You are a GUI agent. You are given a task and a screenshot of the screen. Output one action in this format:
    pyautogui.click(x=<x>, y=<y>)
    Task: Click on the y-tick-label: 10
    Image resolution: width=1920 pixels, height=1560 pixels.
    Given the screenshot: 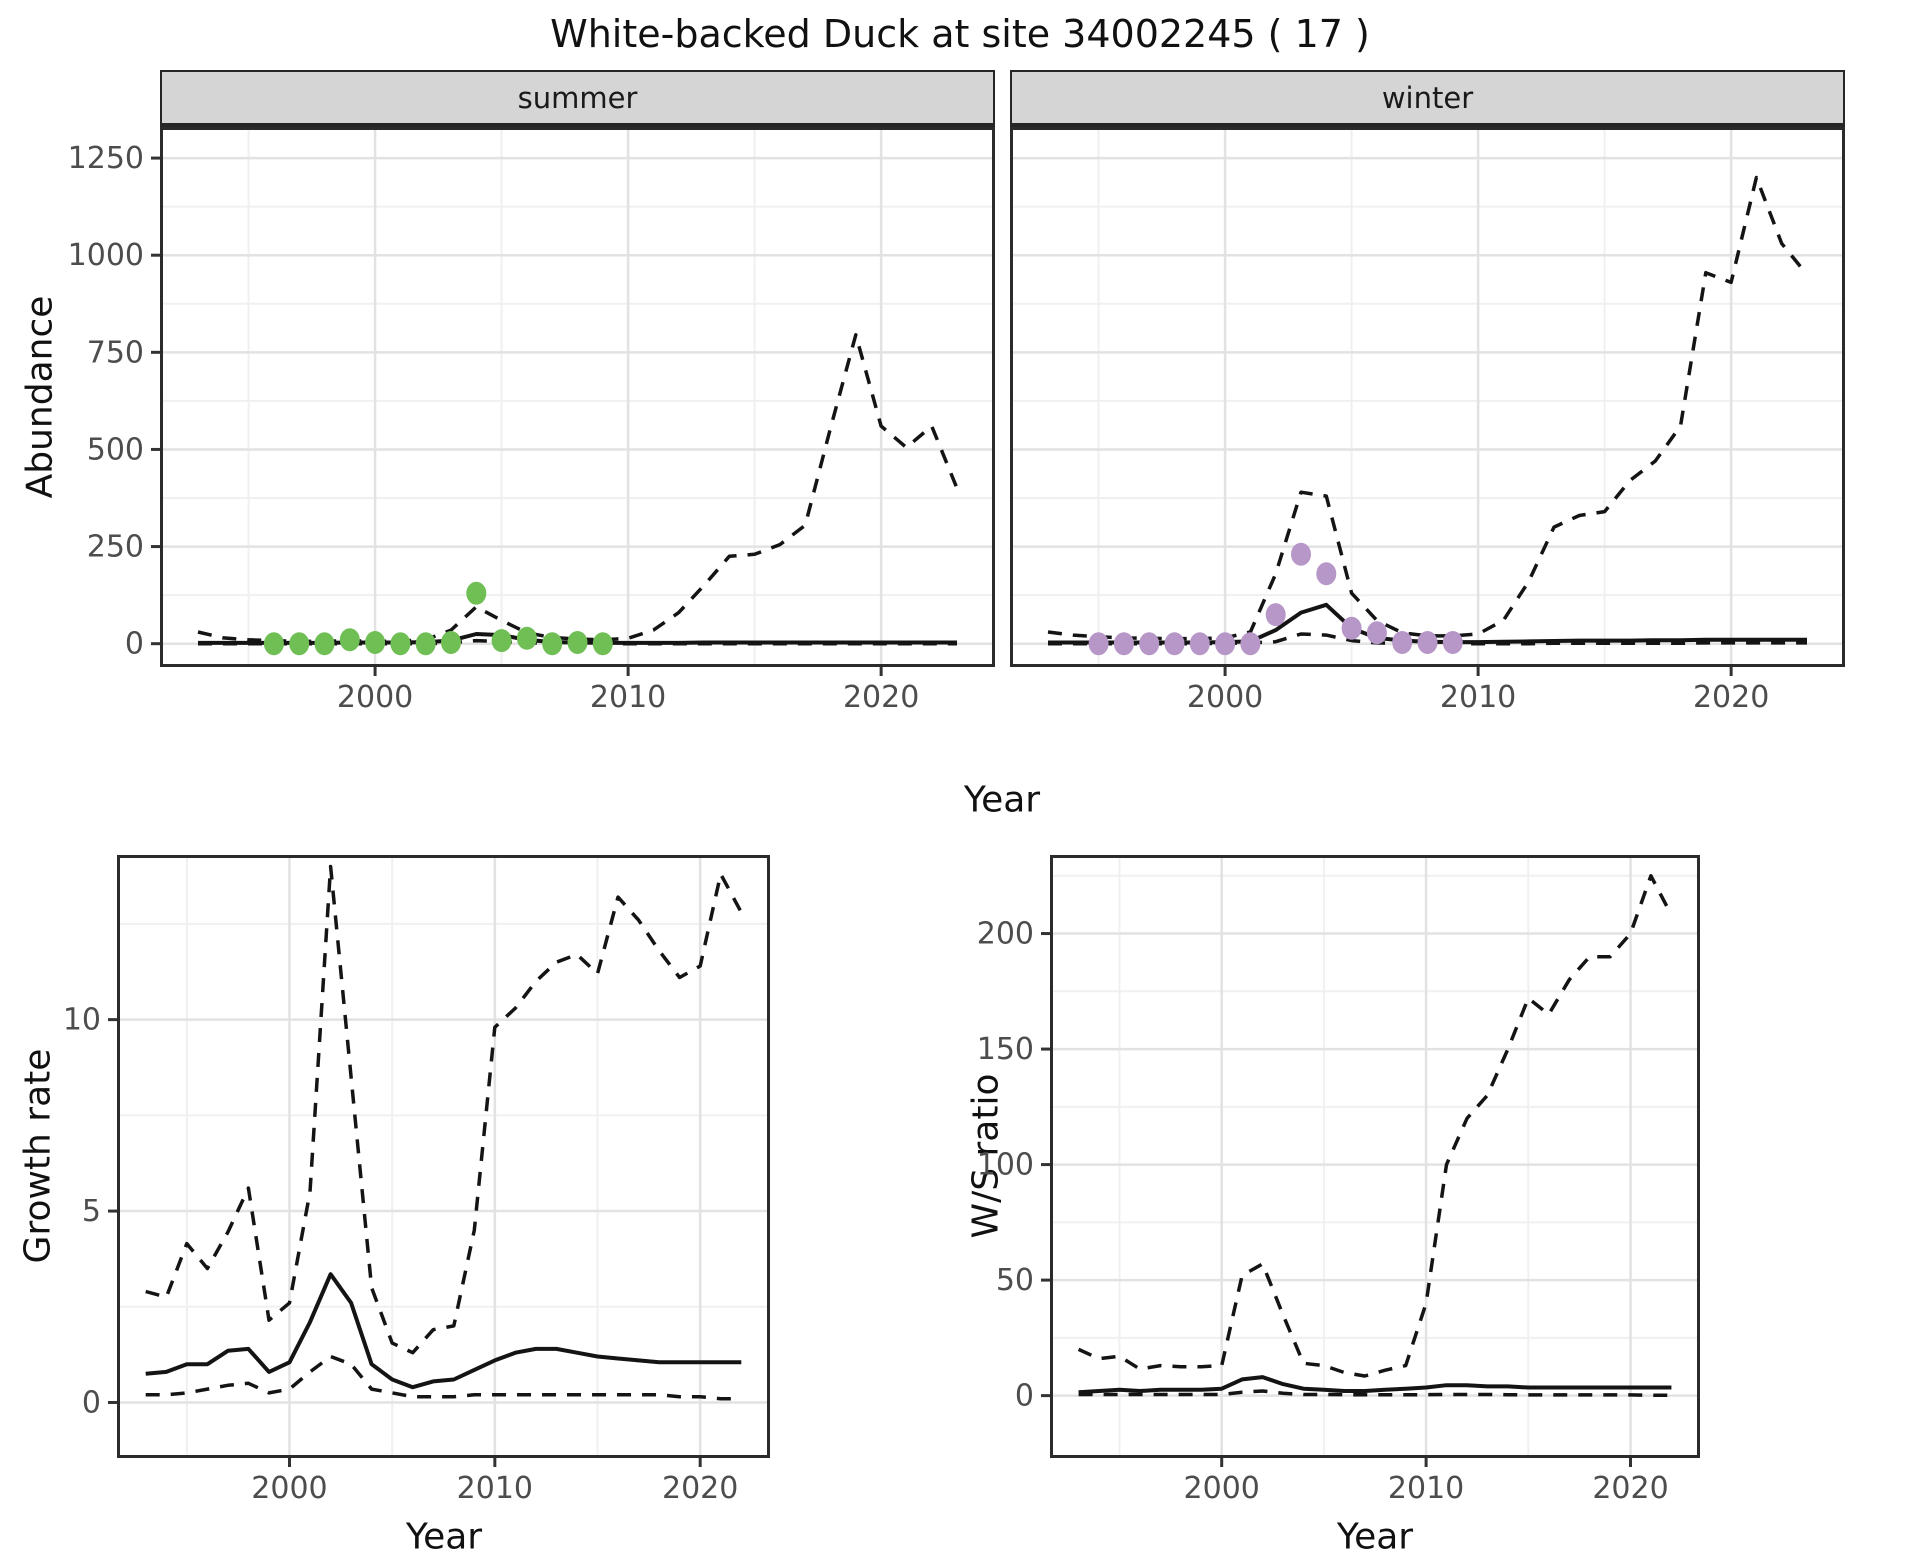 What is the action you would take?
    pyautogui.click(x=82, y=1020)
    